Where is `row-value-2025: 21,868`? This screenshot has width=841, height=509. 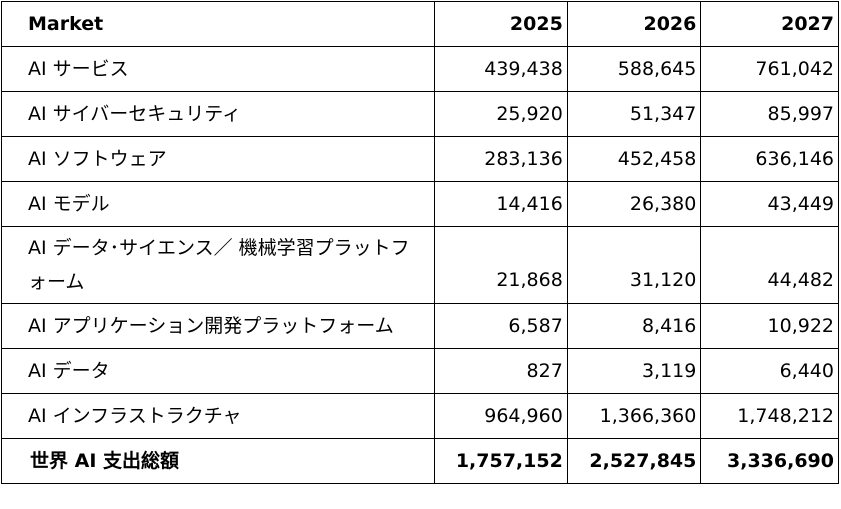 row-value-2025: 21,868 is located at coordinates (501, 265).